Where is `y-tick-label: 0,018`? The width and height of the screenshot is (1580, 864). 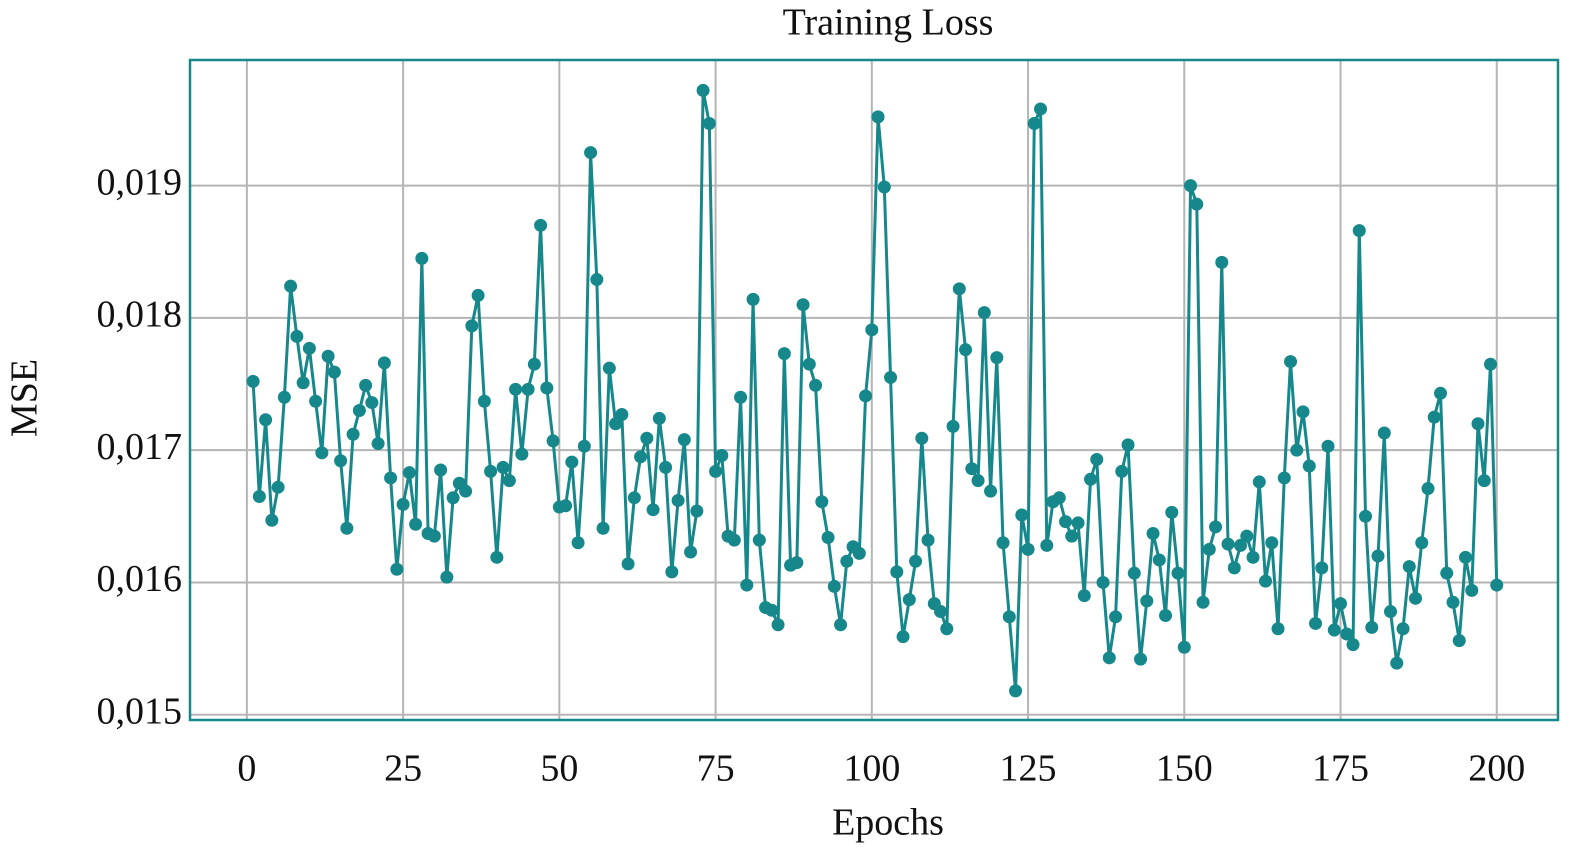 y-tick-label: 0,018 is located at coordinates (140, 315).